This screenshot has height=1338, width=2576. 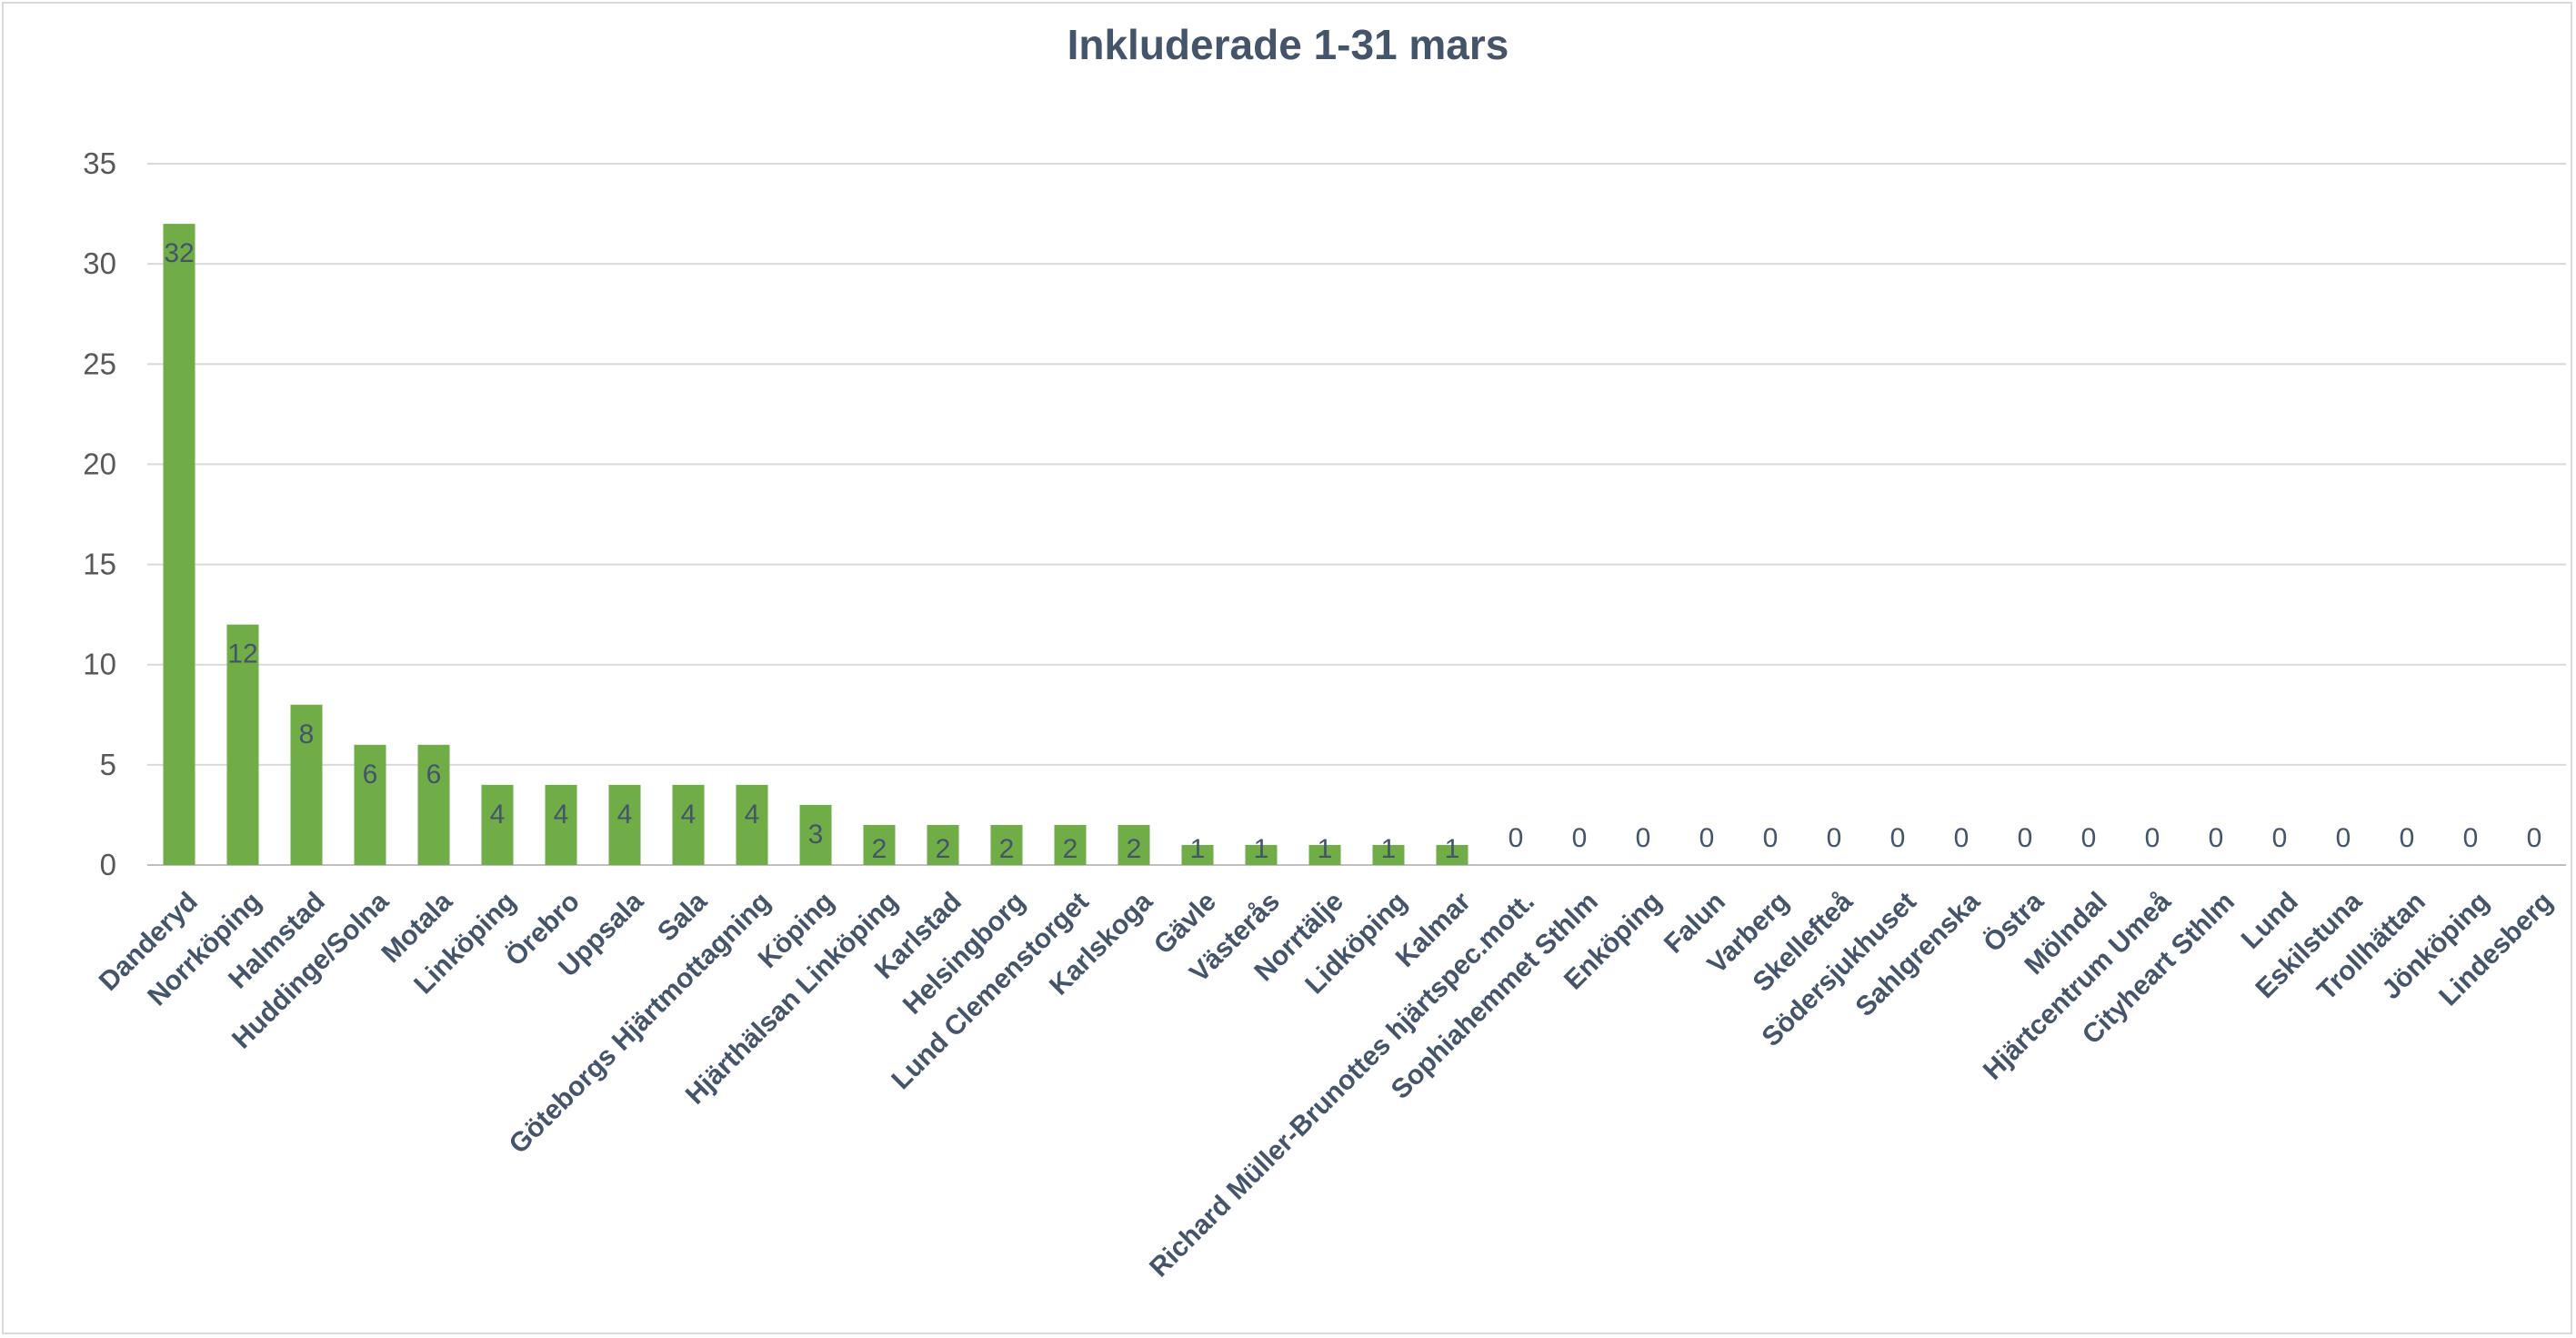 I want to click on y-tick-label: 20, so click(x=99, y=463).